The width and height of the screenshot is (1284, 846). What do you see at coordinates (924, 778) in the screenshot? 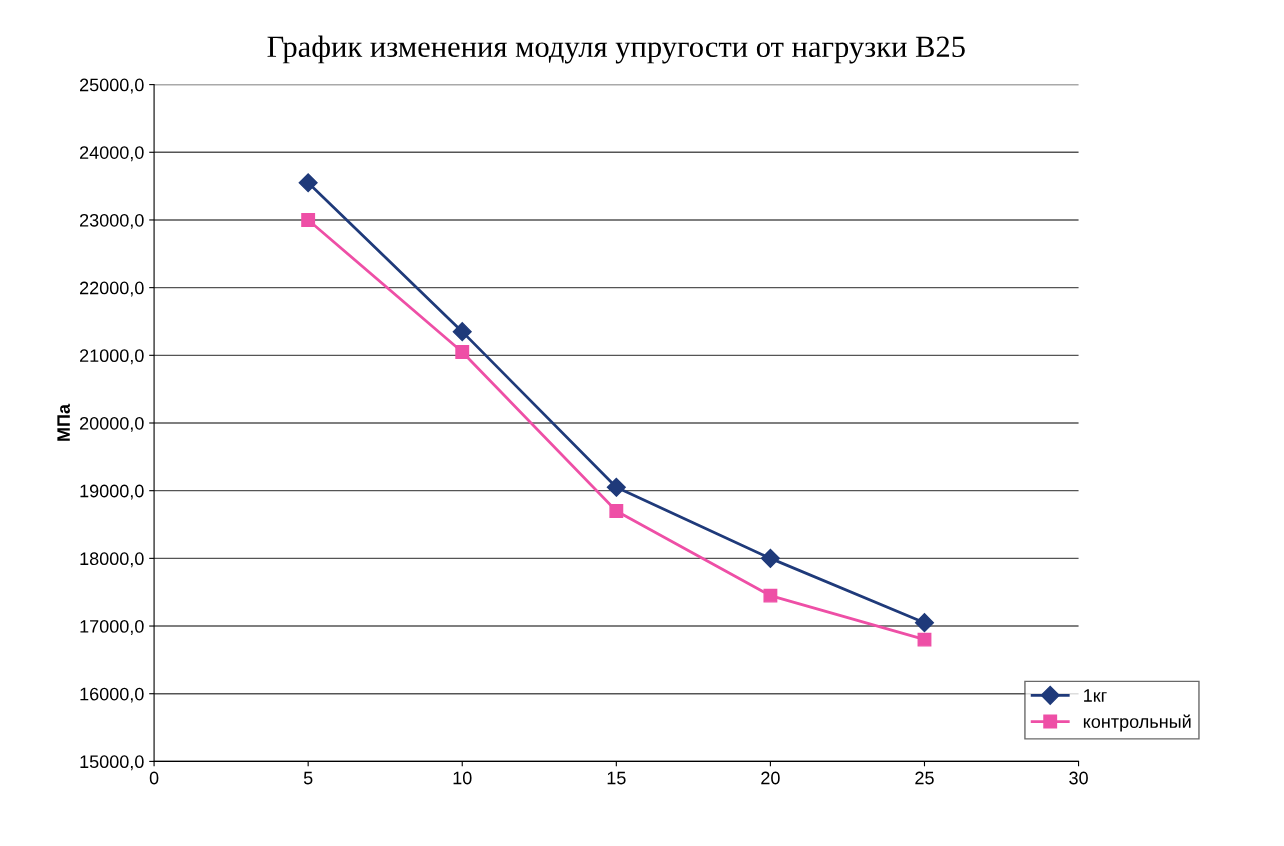
I see `x-tick-label: 25` at bounding box center [924, 778].